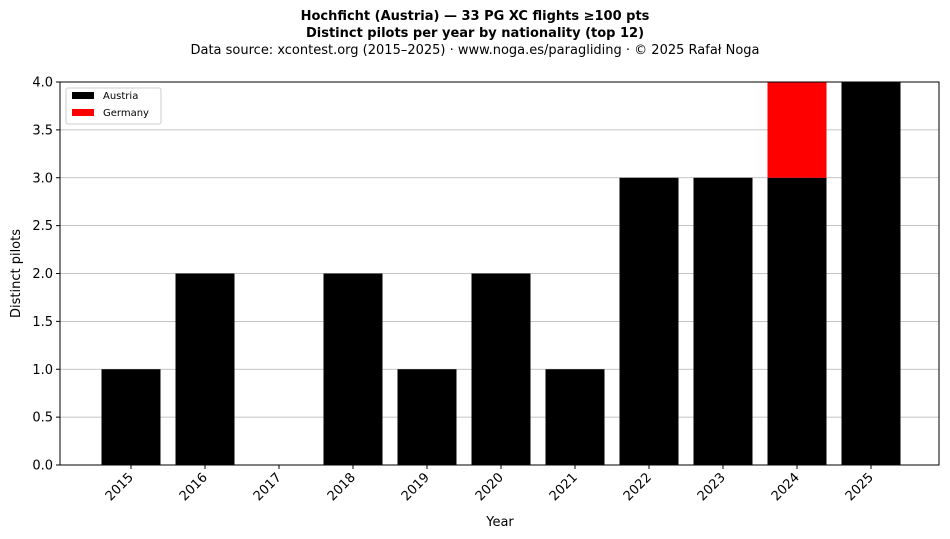 The width and height of the screenshot is (950, 539). What do you see at coordinates (490, 487) in the screenshot?
I see `x-tick-label: 2020` at bounding box center [490, 487].